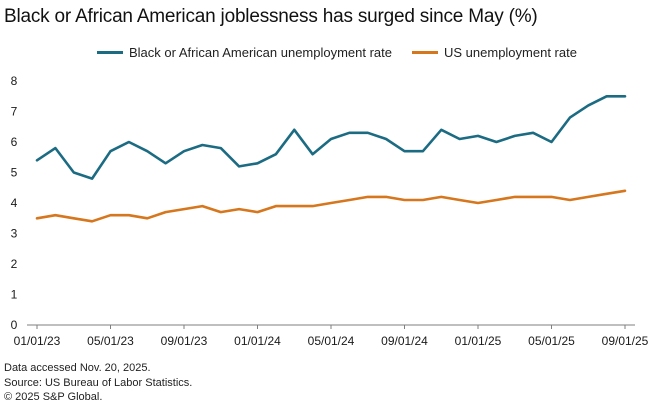 The height and width of the screenshot is (418, 660). I want to click on x-tick-label: 01/01/24, so click(257, 341).